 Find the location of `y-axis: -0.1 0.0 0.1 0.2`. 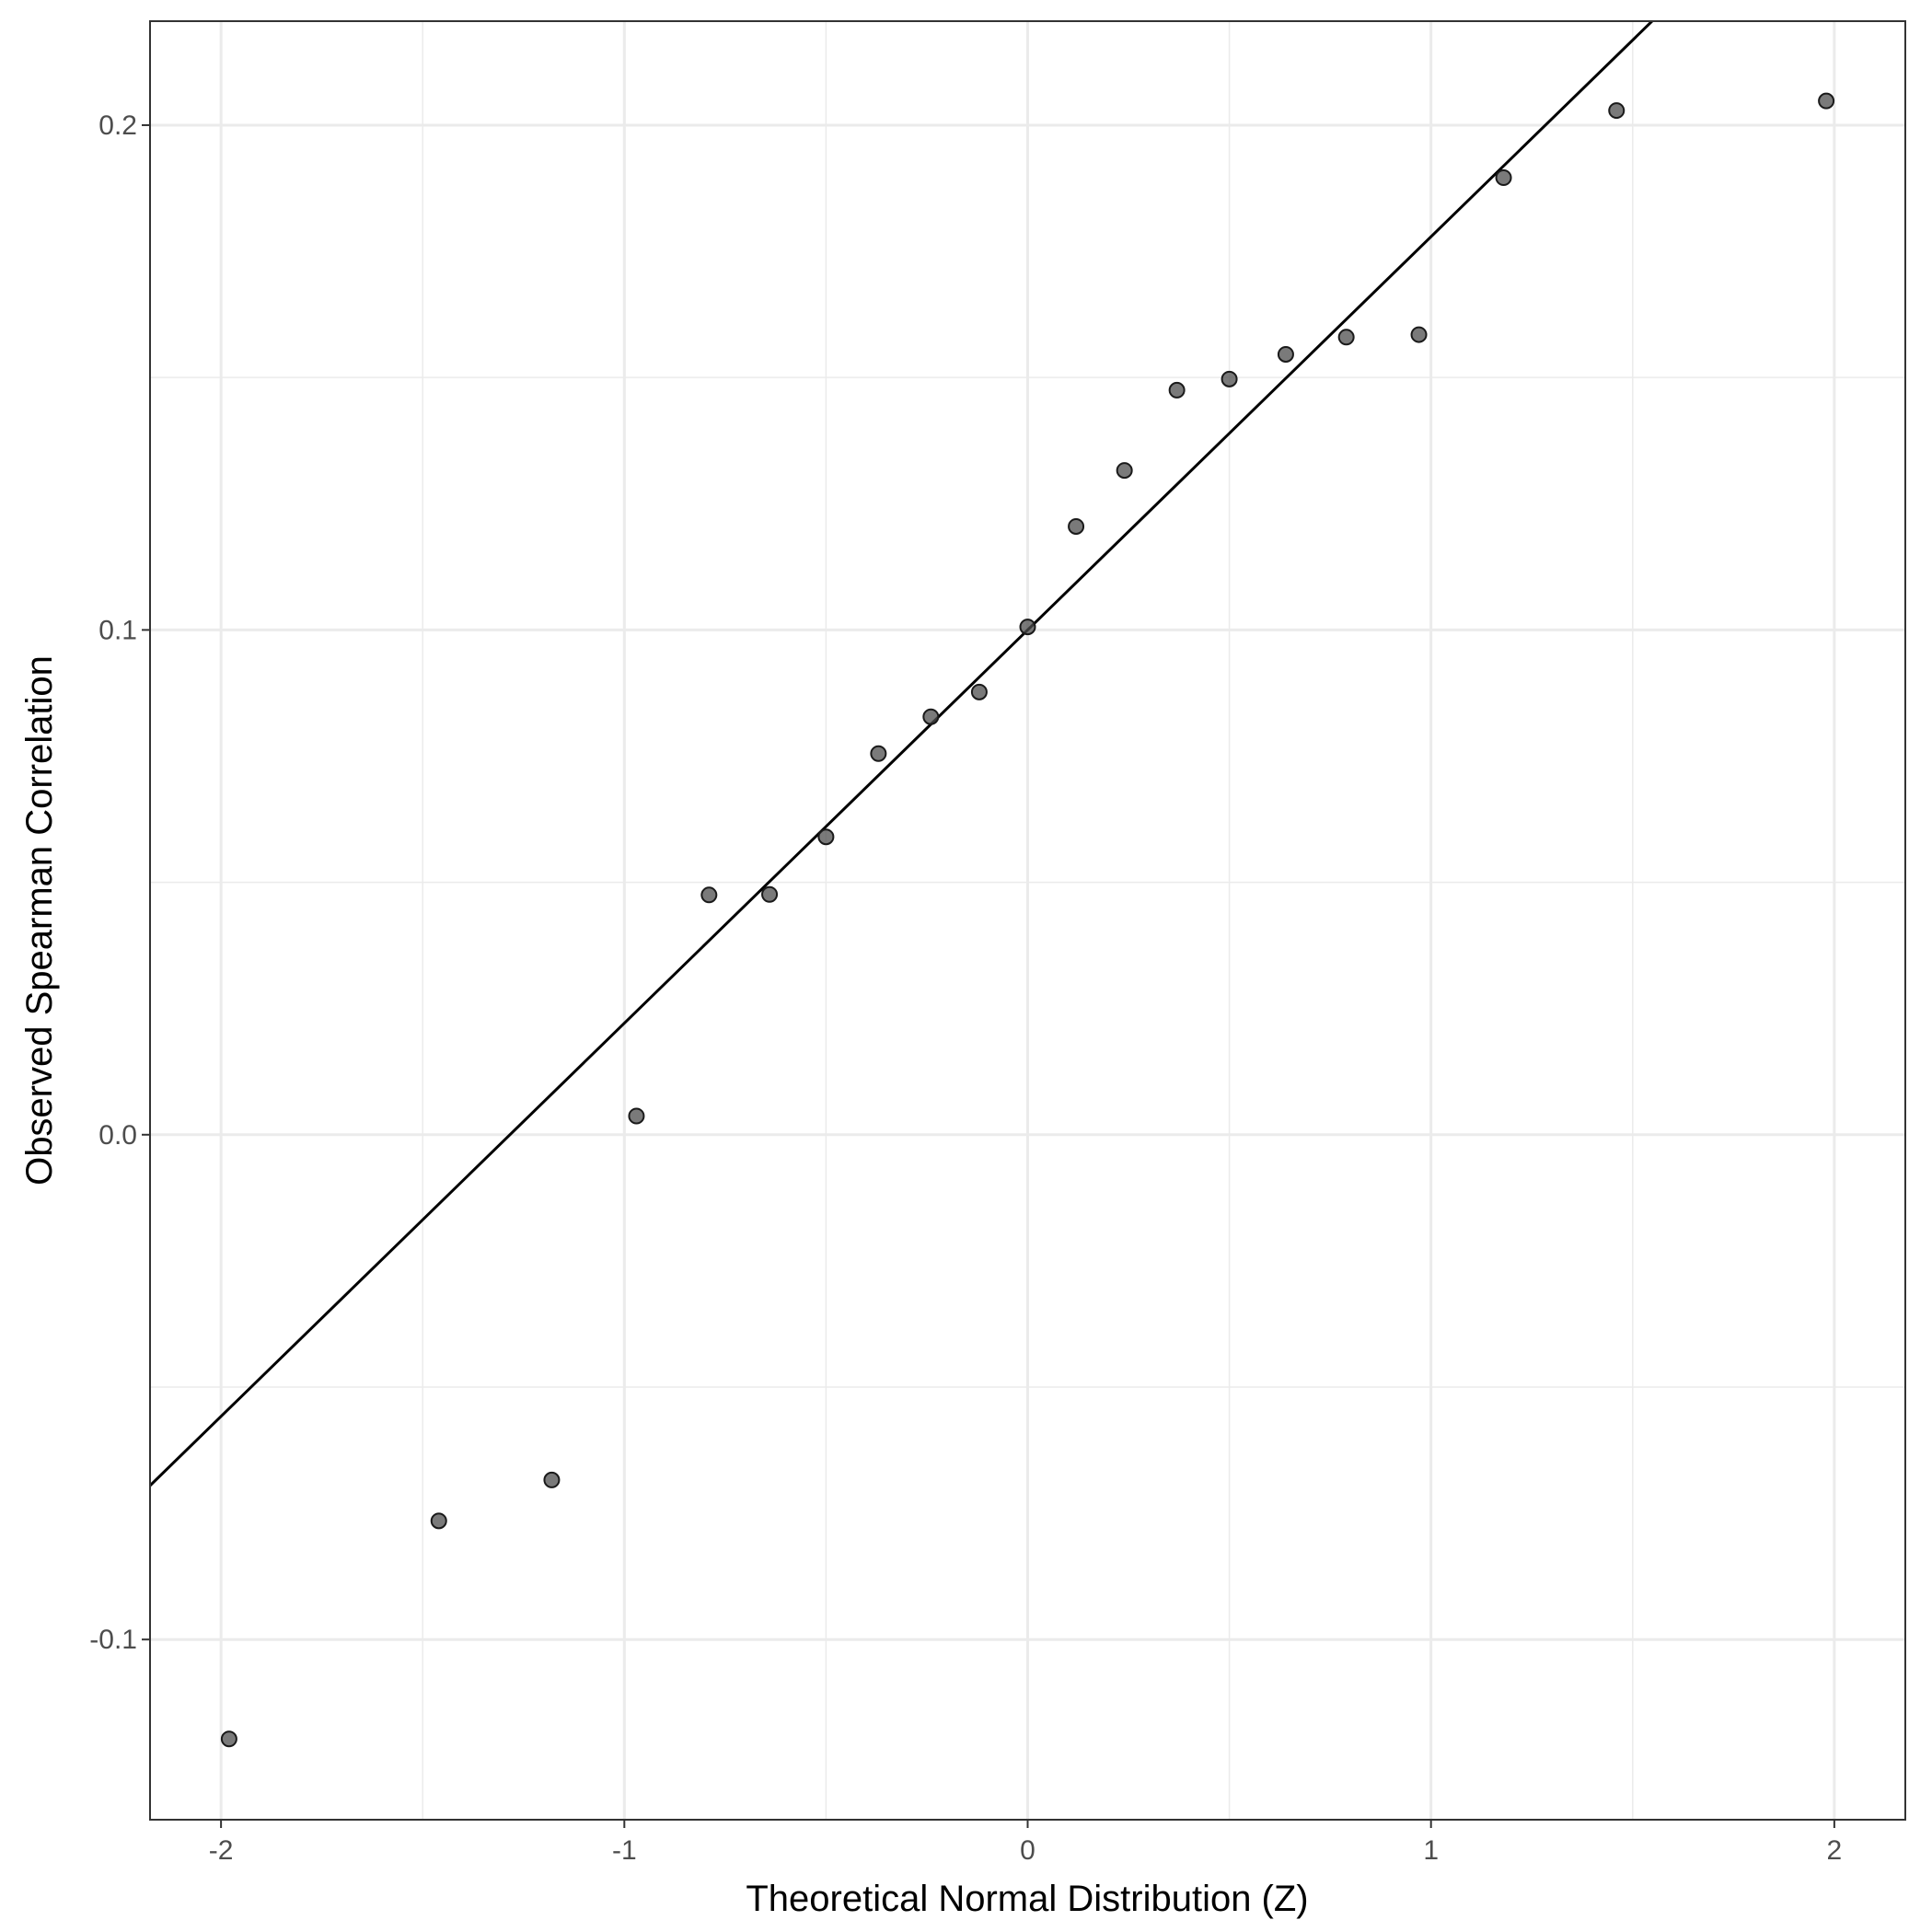

y-axis: -0.1 0.0 0.1 0.2 is located at coordinates (120, 883).